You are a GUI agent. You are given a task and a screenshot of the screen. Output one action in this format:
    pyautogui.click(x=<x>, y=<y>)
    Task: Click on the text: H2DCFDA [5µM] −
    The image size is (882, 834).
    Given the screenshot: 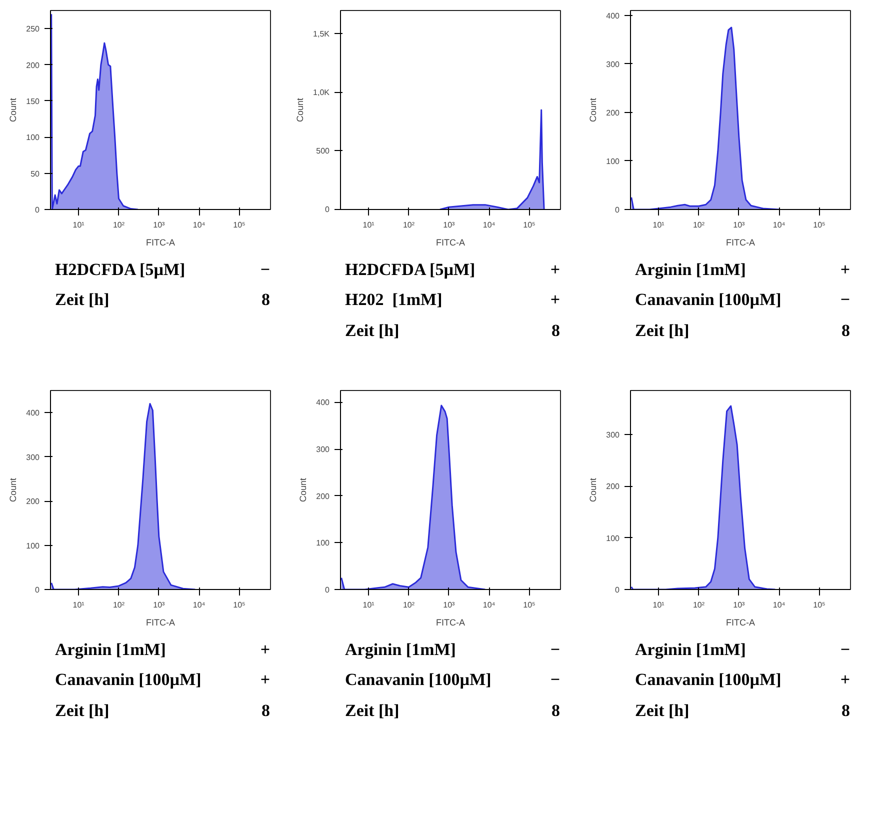 What is the action you would take?
    pyautogui.click(x=162, y=269)
    